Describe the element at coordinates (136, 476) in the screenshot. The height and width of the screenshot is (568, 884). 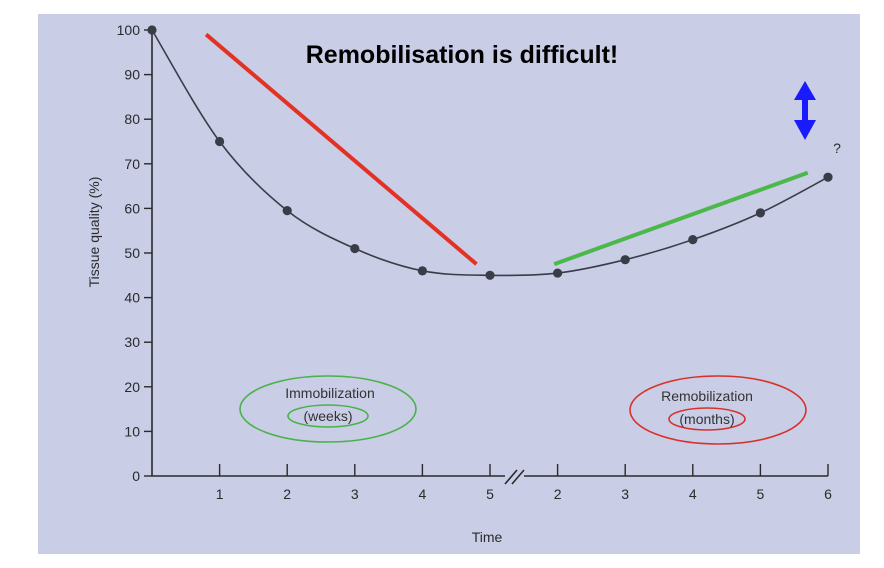
I see `y-tick-label: 0` at that location.